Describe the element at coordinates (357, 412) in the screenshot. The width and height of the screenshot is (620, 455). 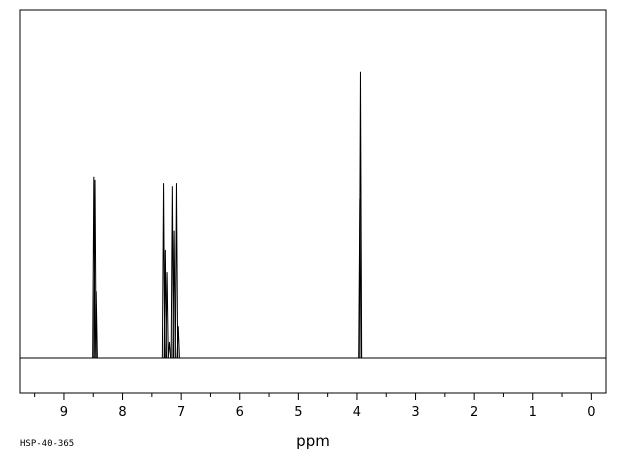
I see `tick-label: 4` at that location.